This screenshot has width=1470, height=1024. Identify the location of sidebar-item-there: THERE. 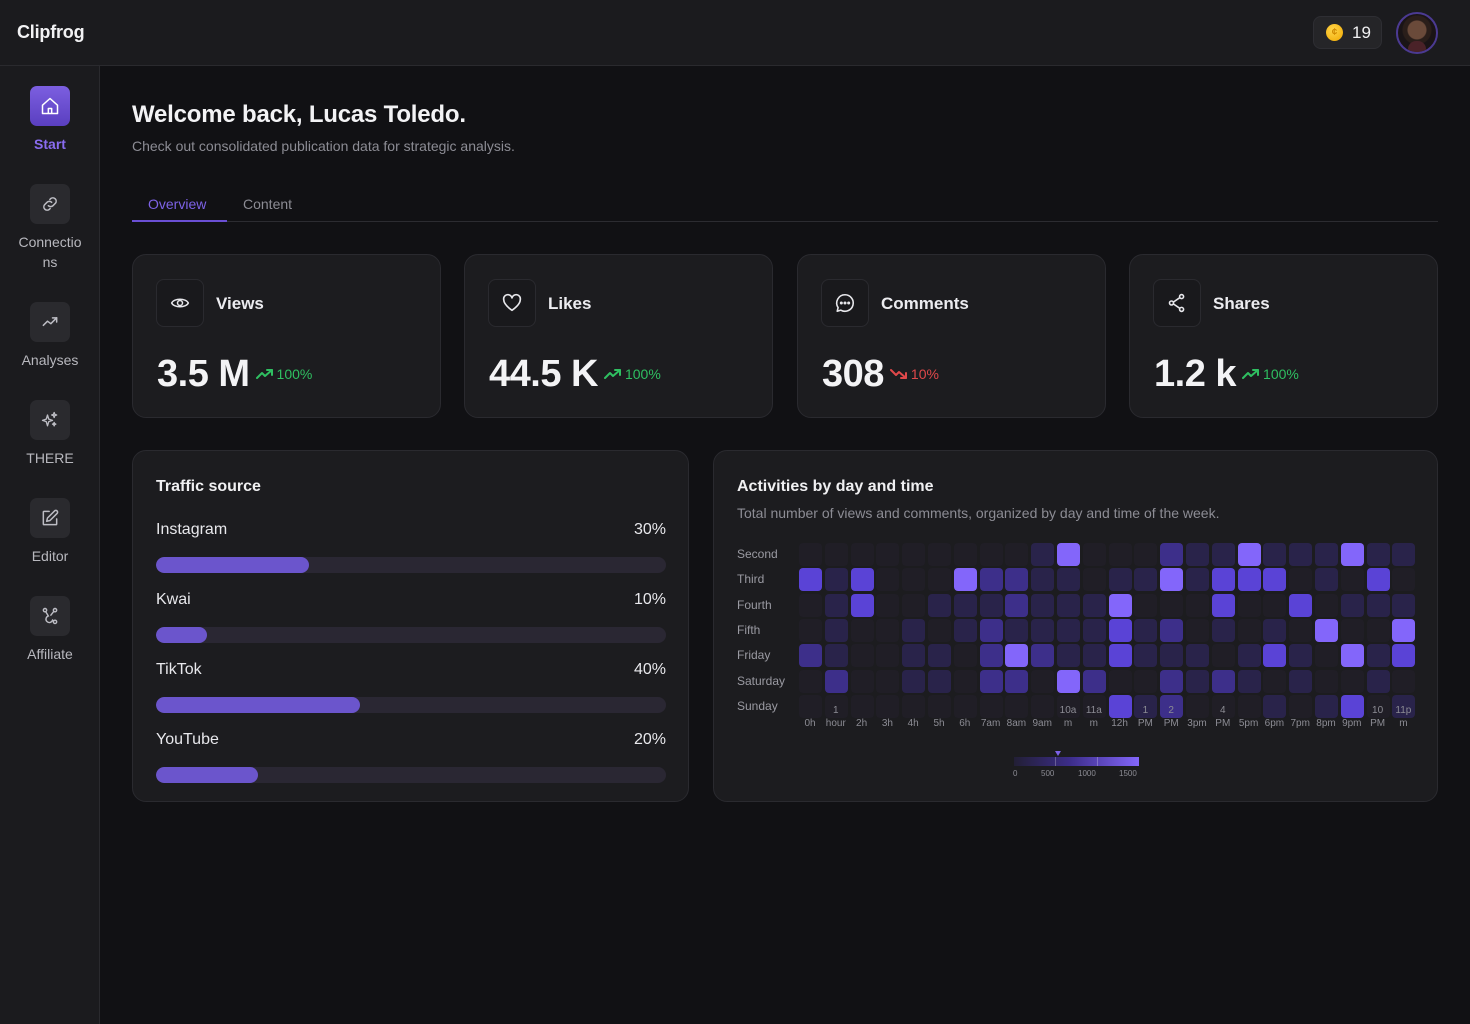
(50, 434).